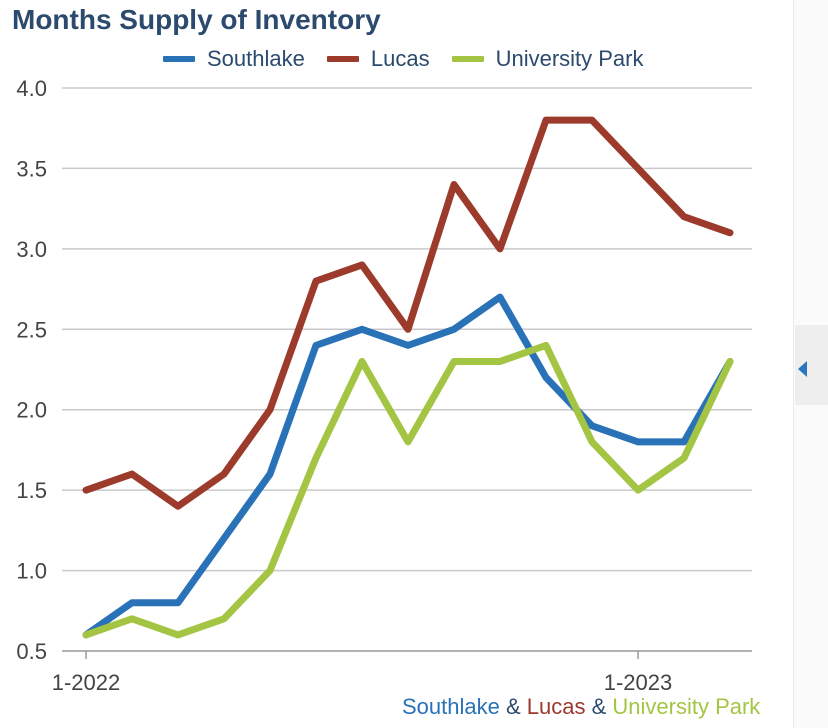 Image resolution: width=828 pixels, height=728 pixels. I want to click on legend-item-lucas: Lucas, so click(378, 59).